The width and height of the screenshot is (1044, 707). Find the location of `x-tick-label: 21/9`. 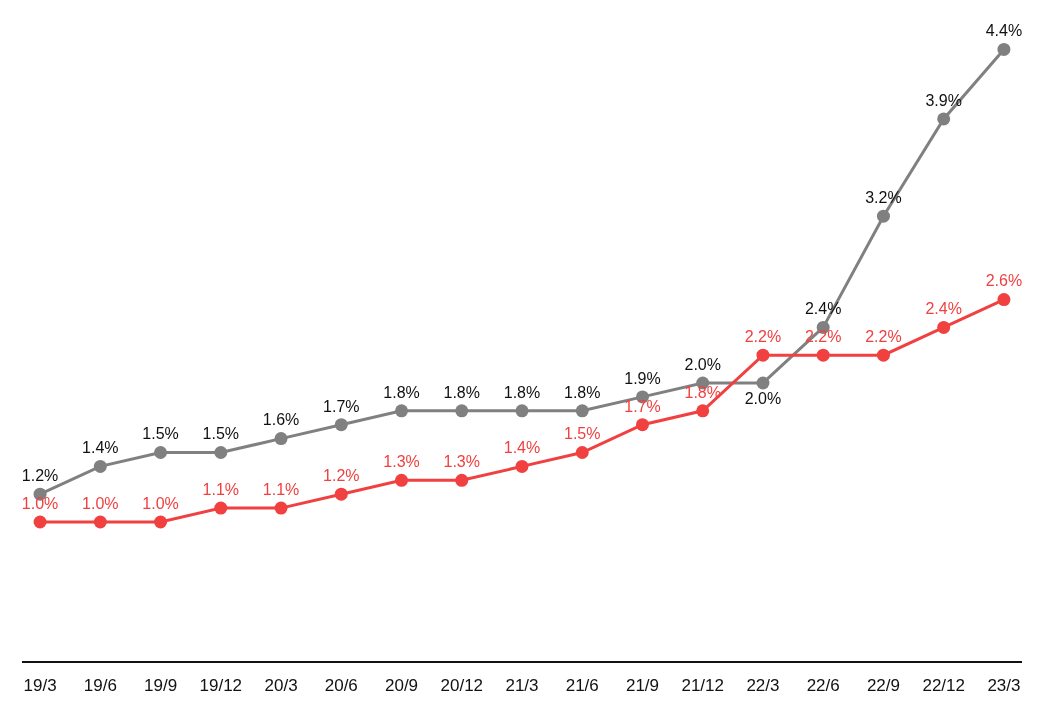

x-tick-label: 21/9 is located at coordinates (642, 686).